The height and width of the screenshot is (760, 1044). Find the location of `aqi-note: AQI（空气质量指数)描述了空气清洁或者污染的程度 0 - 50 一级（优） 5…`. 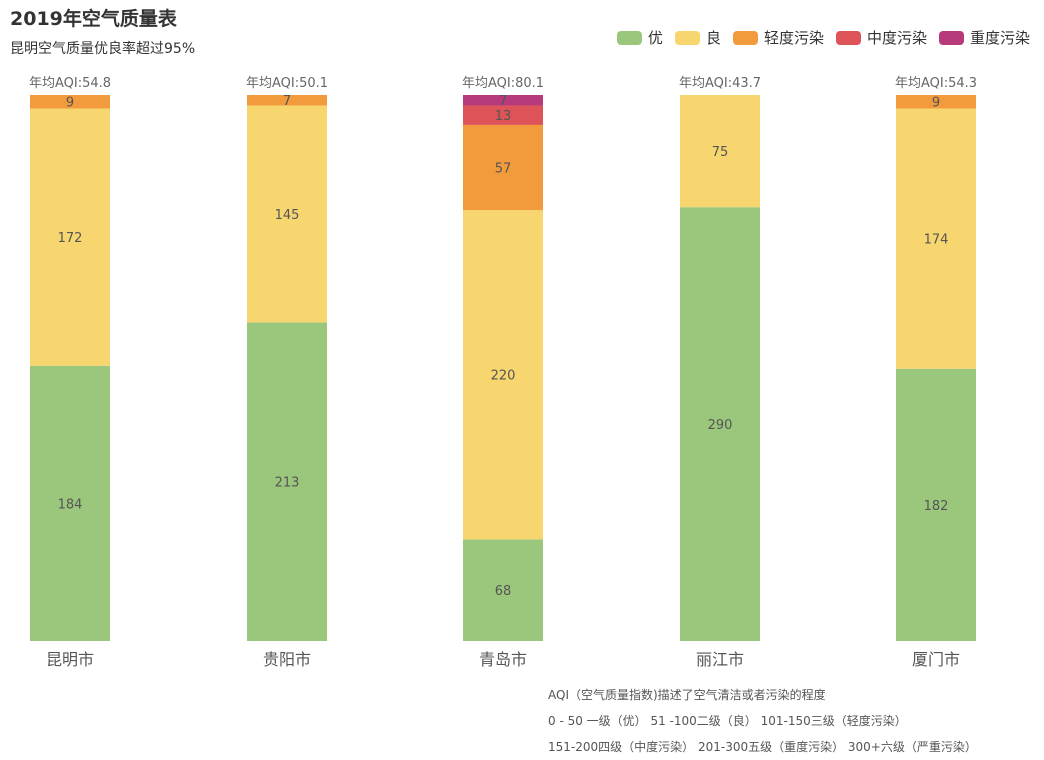

aqi-note: AQI（空气质量指数)描述了空气清洁或者污染的程度 0 - 50 一级（优） 5… is located at coordinates (762, 721).